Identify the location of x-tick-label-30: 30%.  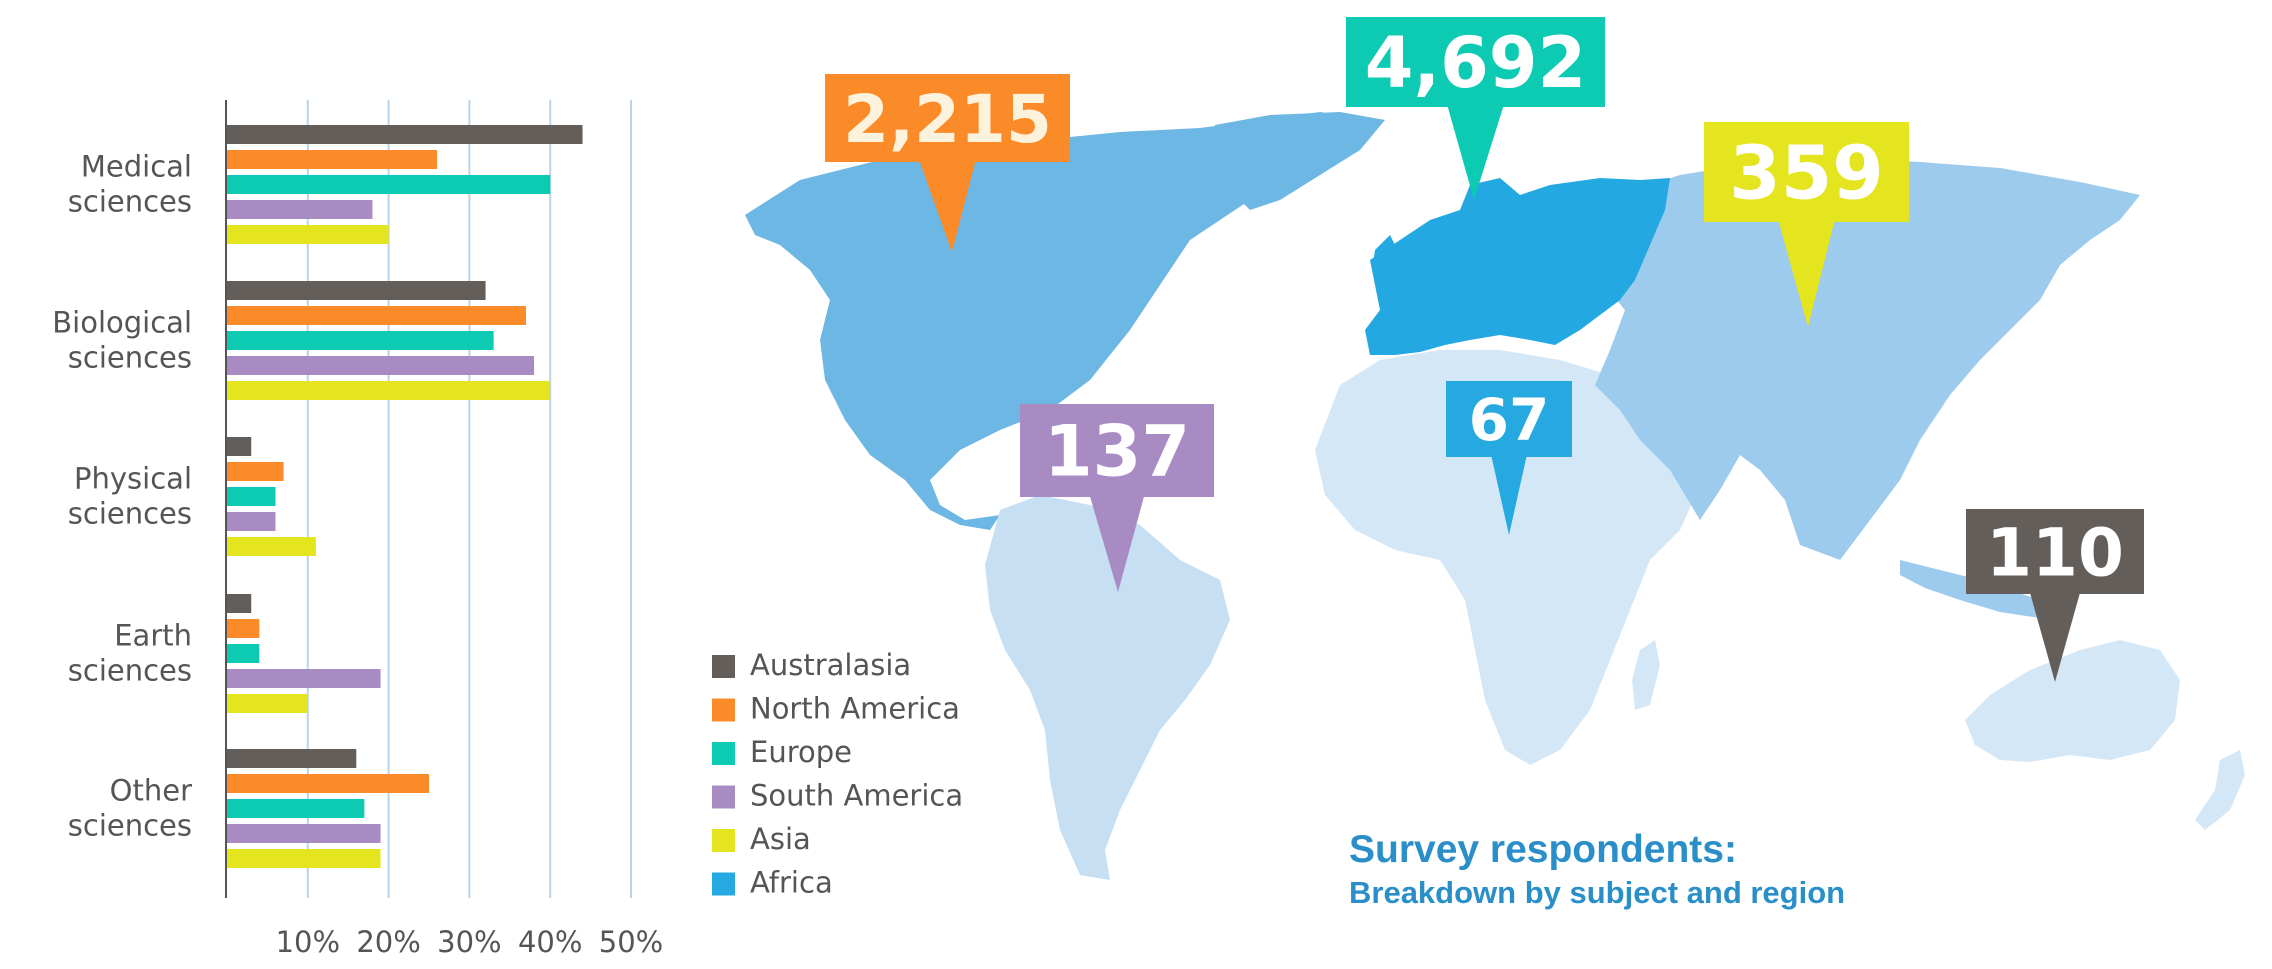
(469, 942).